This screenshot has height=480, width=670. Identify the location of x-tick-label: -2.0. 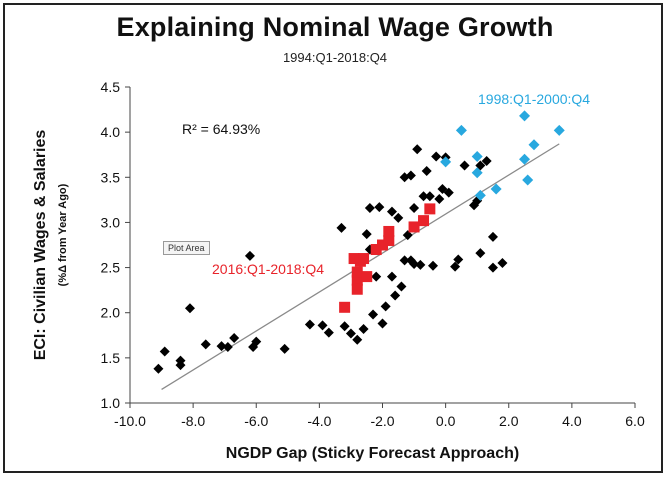
(382, 421).